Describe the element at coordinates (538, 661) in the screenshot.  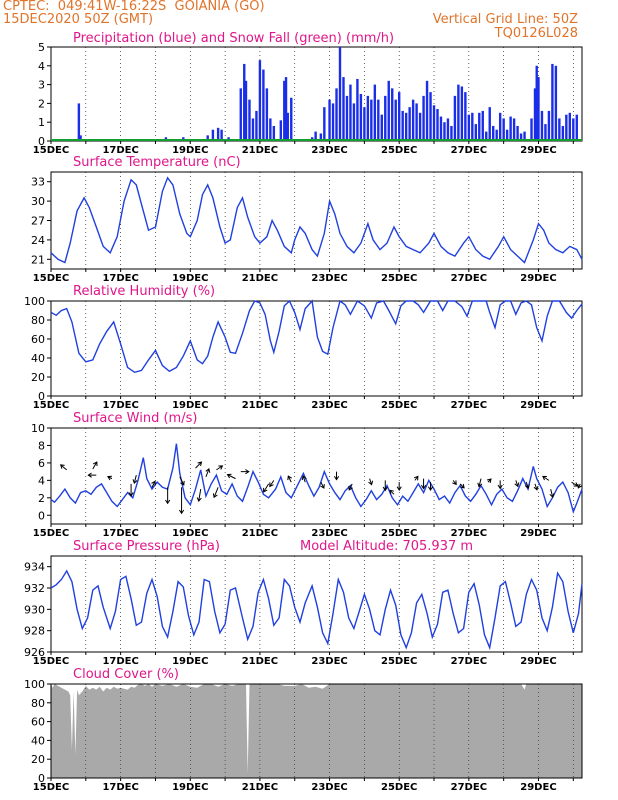
I see `pres-xtick-label: 29DEC` at that location.